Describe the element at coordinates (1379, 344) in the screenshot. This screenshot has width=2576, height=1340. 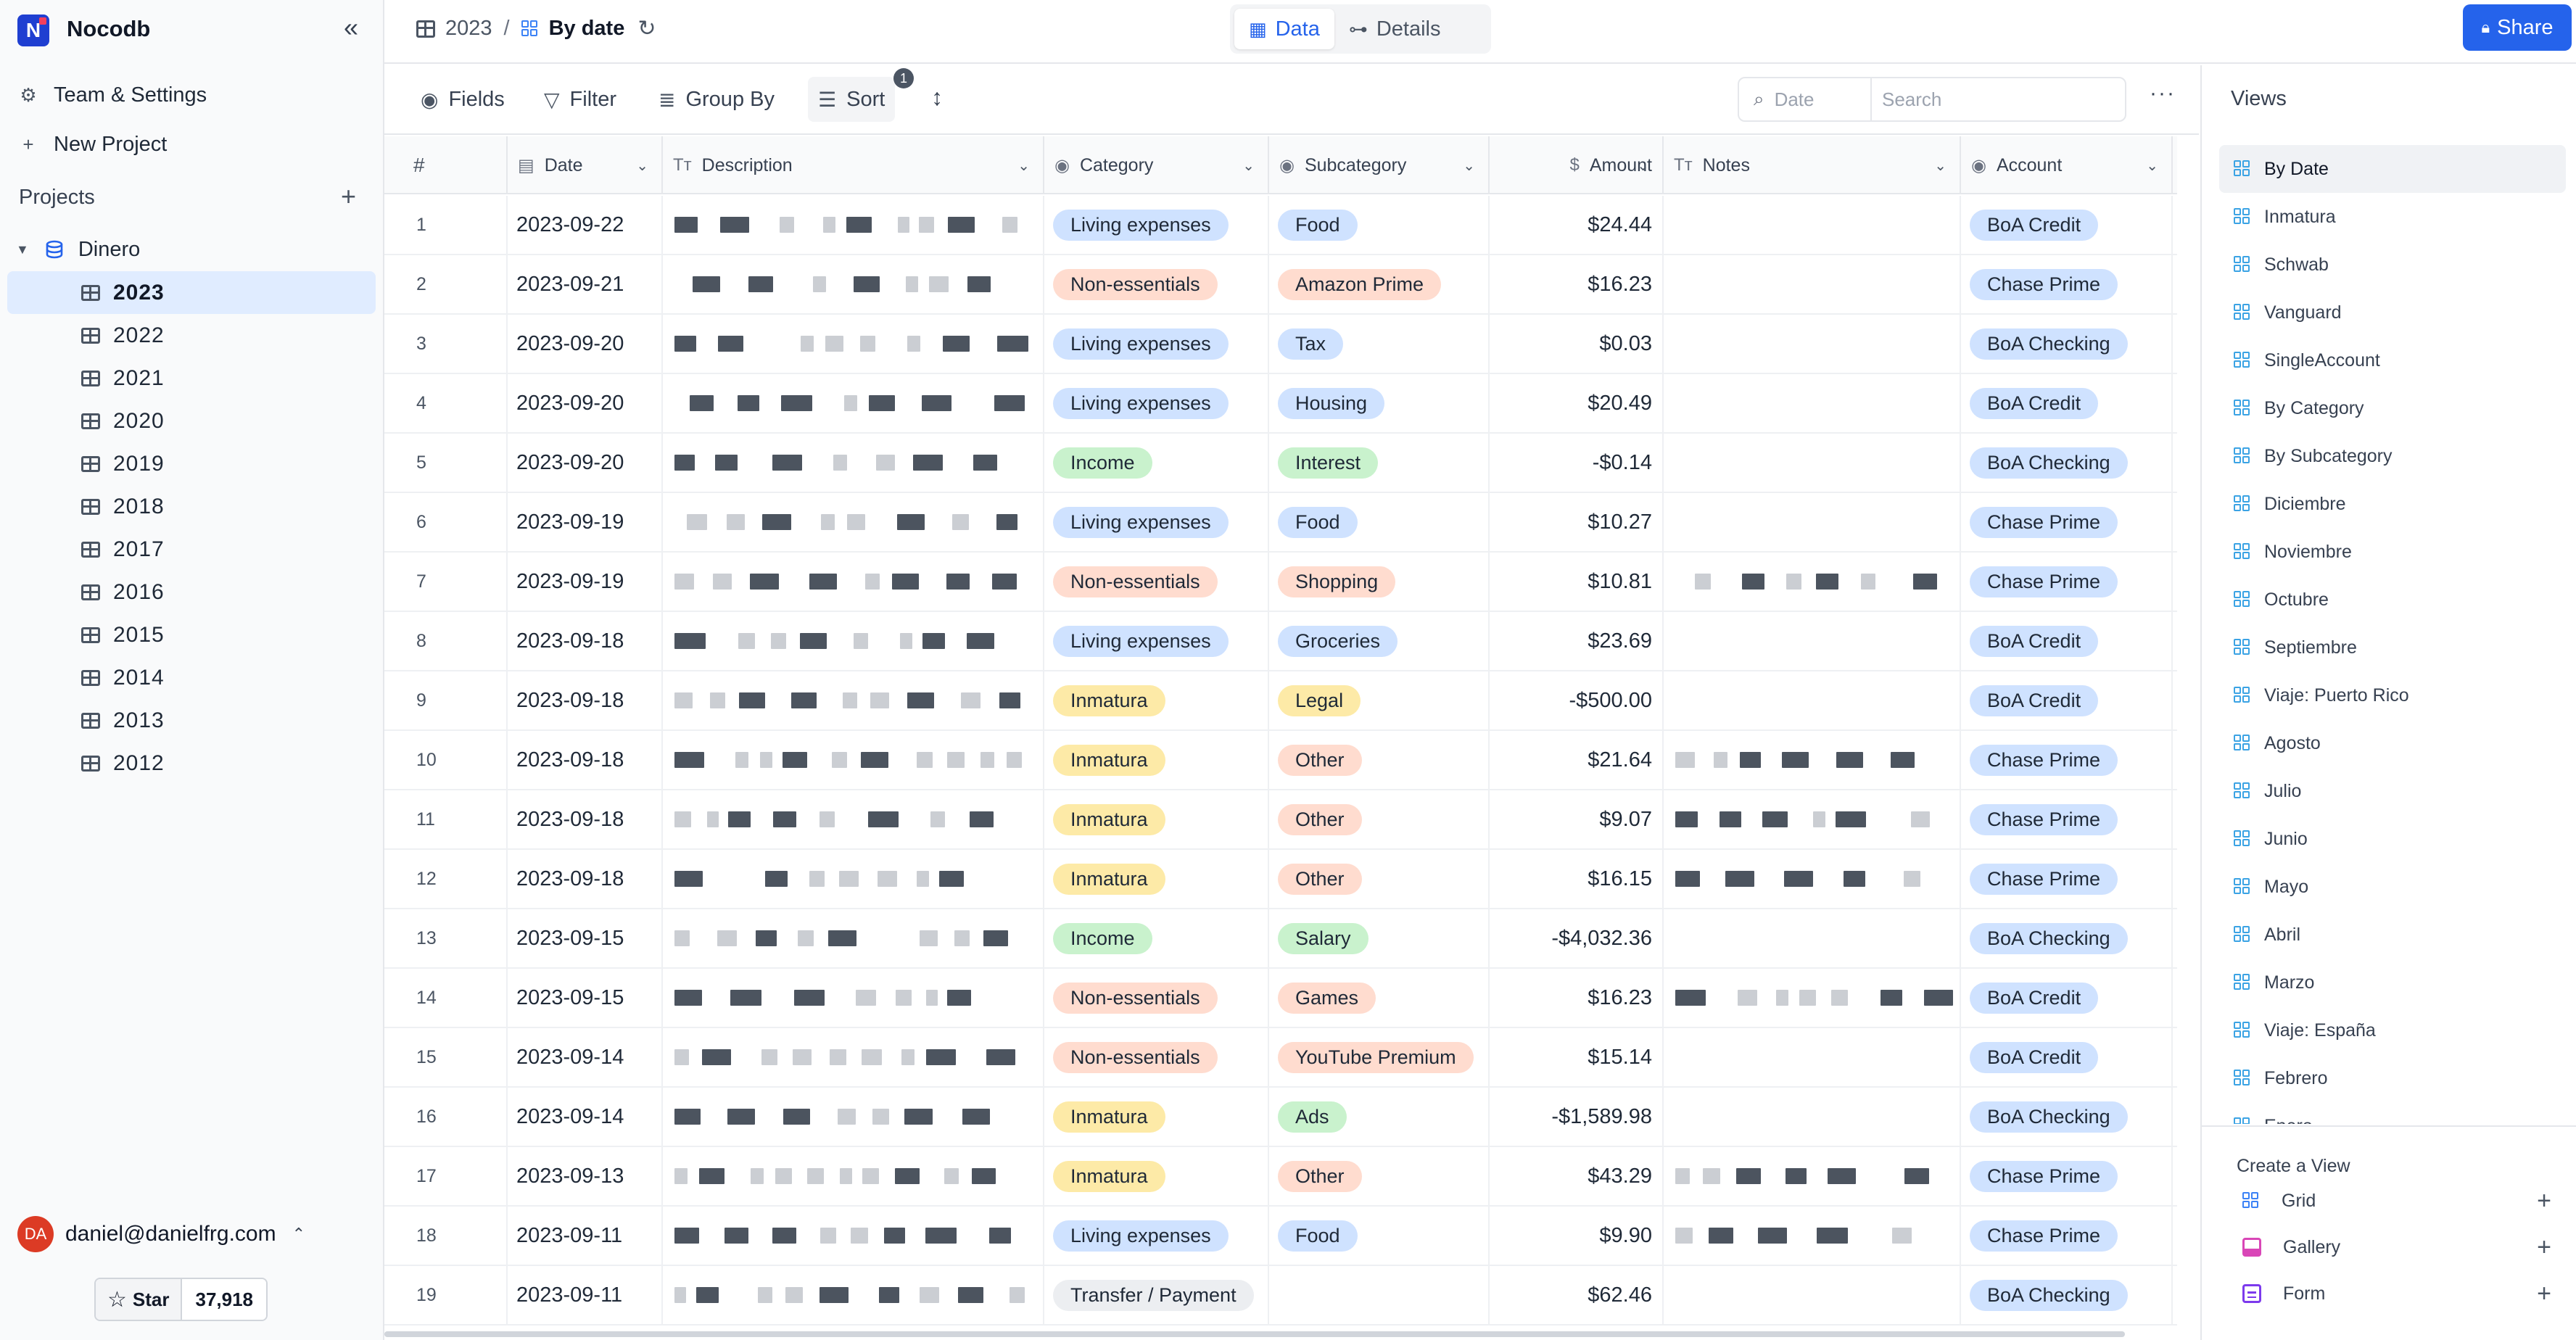
I see `subcategory-cell: Tax` at that location.